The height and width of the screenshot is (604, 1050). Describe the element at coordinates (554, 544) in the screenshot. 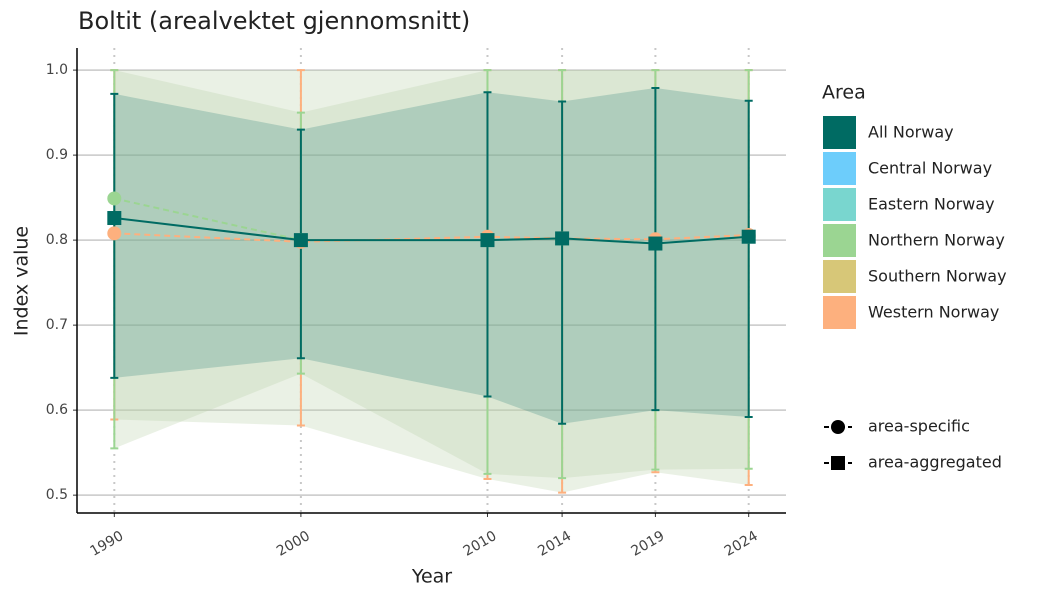

I see `x-tick-label: 2014` at that location.